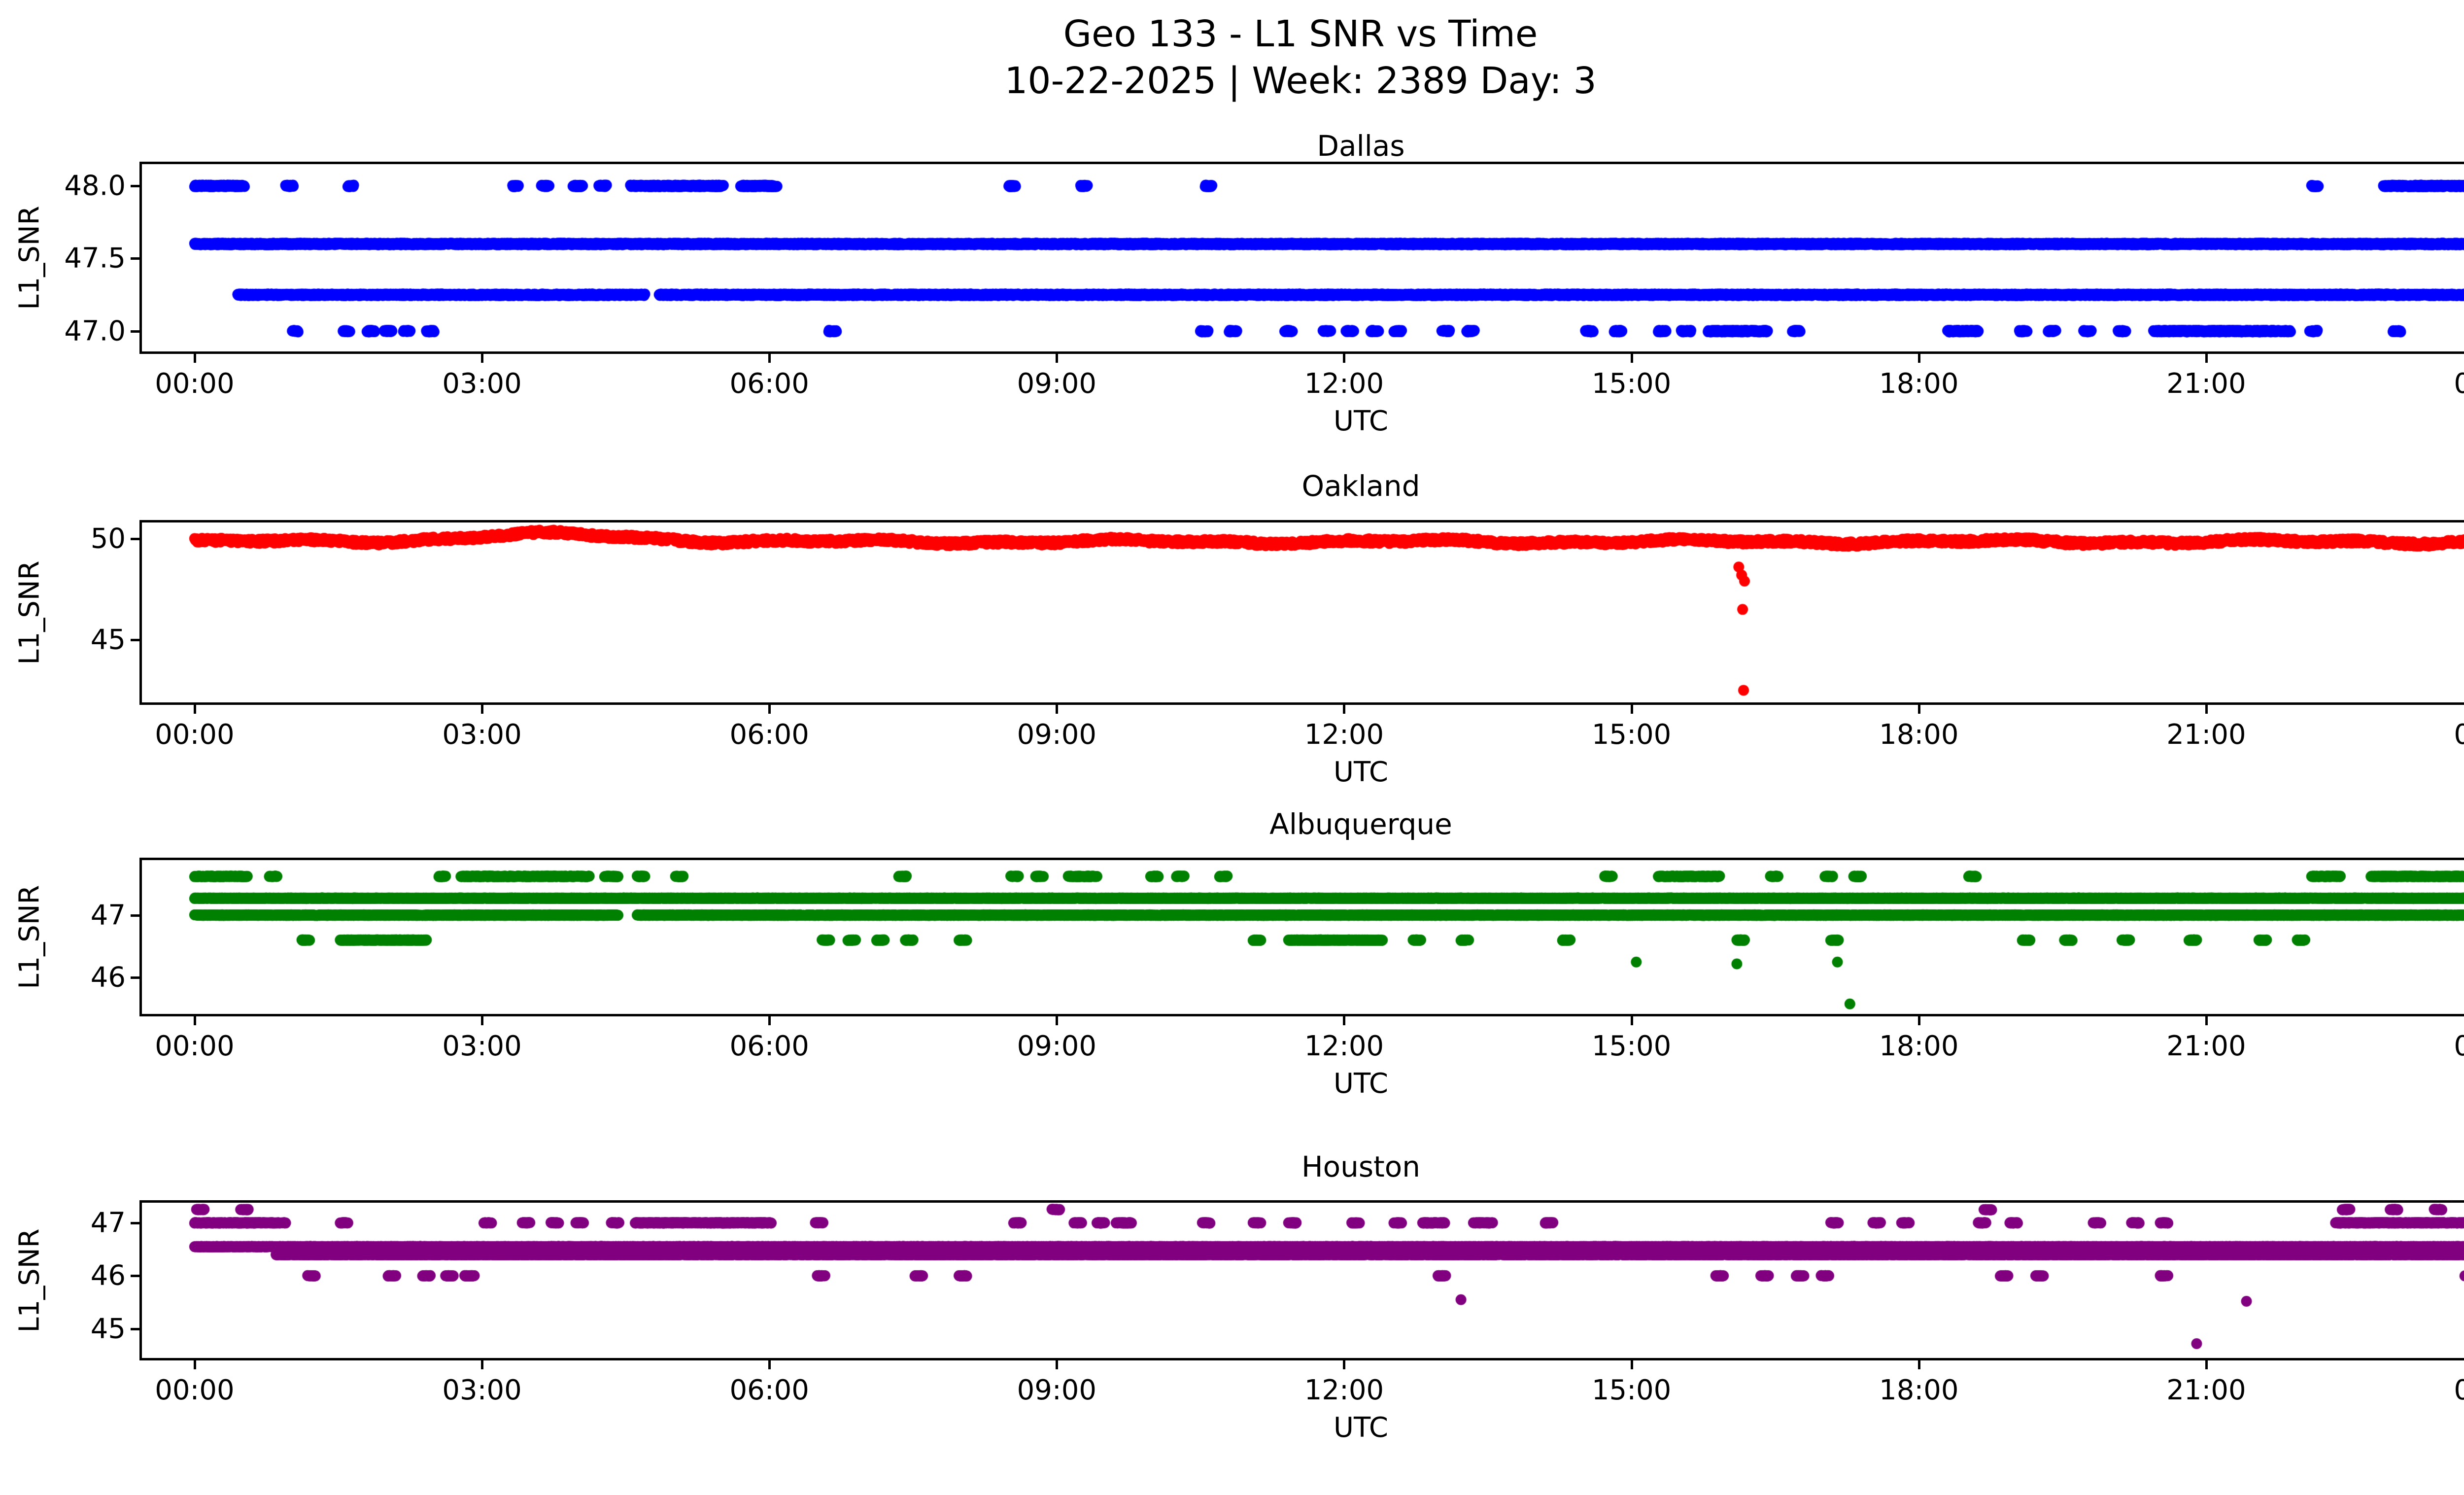 This screenshot has width=2464, height=1495. Describe the element at coordinates (1303, 937) in the screenshot. I see `scatter-canvas-albuquerque` at that location.